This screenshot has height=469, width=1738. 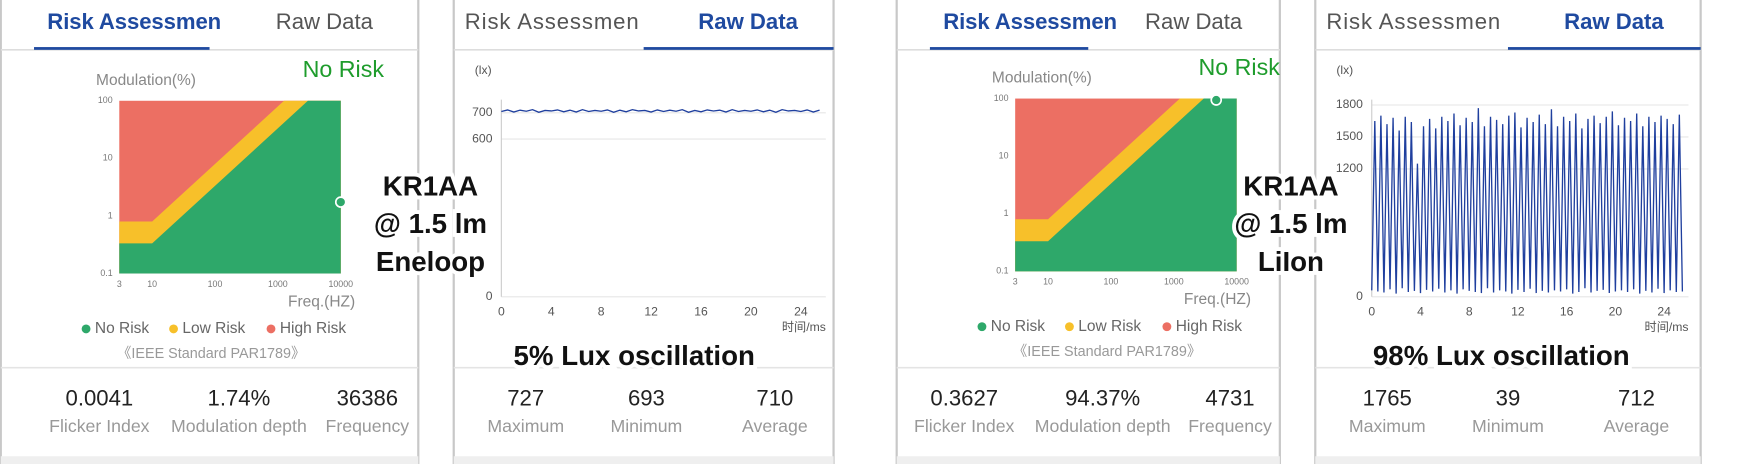 I want to click on annotation: 5% Lux oscillation, so click(x=634, y=355).